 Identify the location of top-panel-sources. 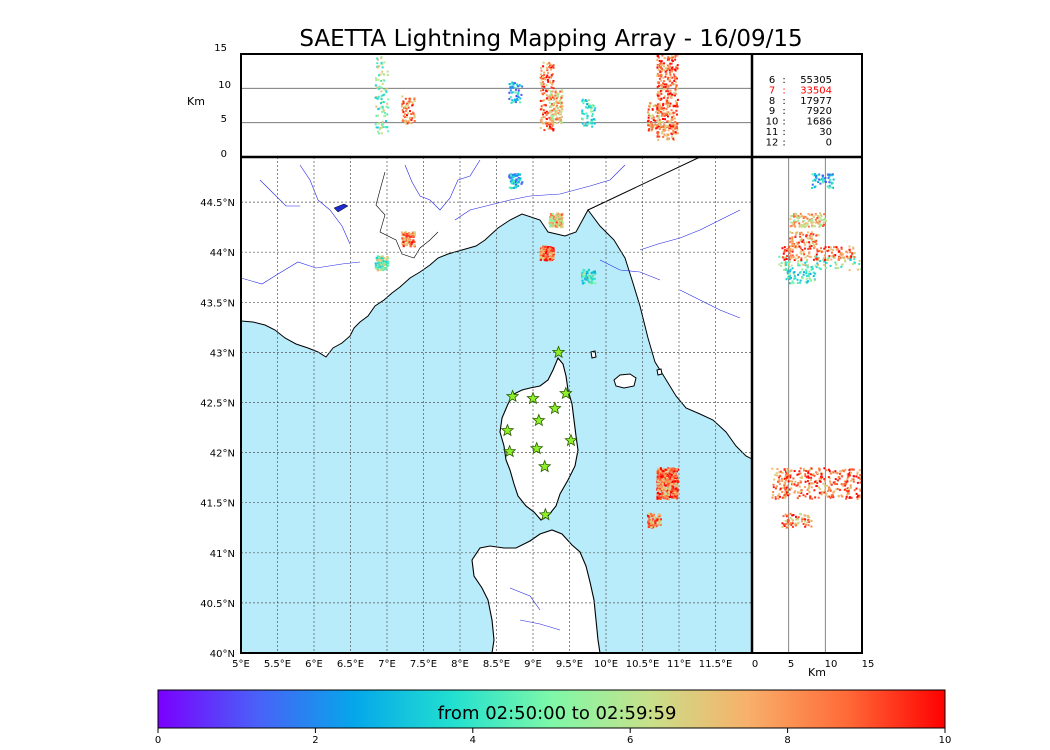
(526, 97).